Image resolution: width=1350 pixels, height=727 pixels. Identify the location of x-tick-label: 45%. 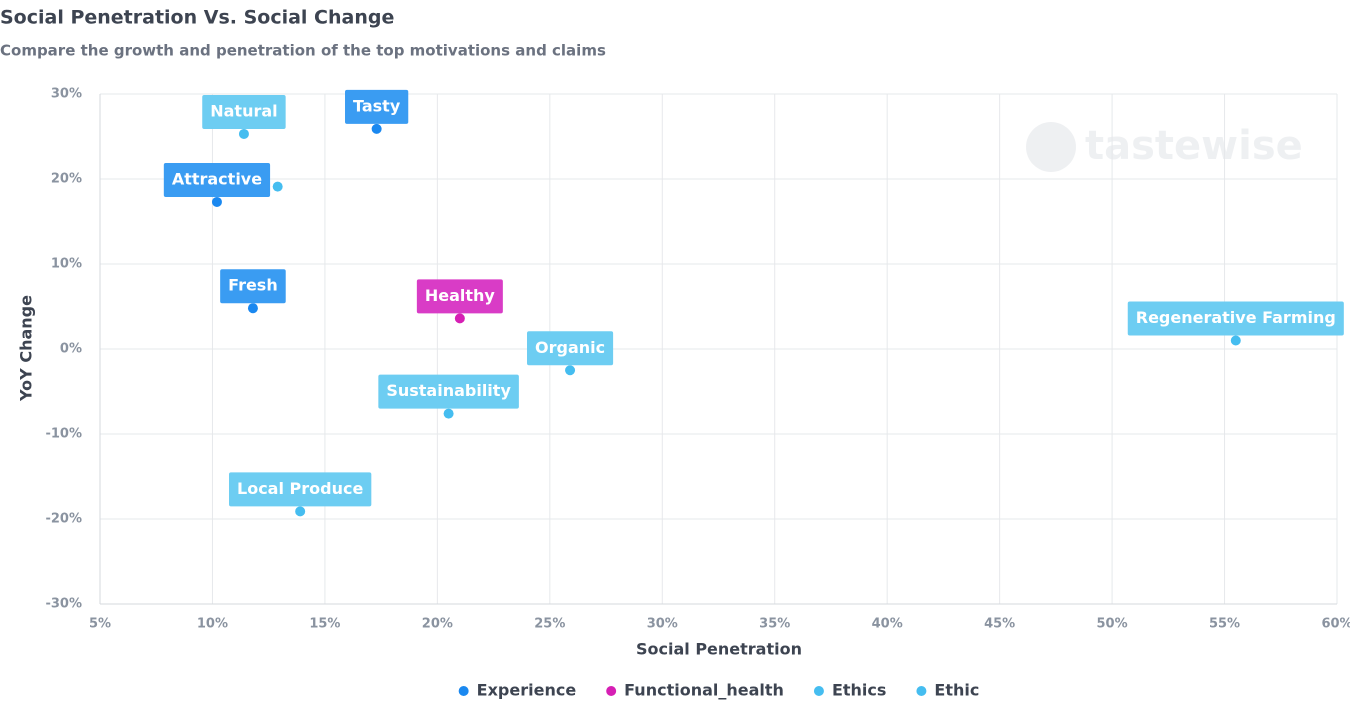
(999, 624).